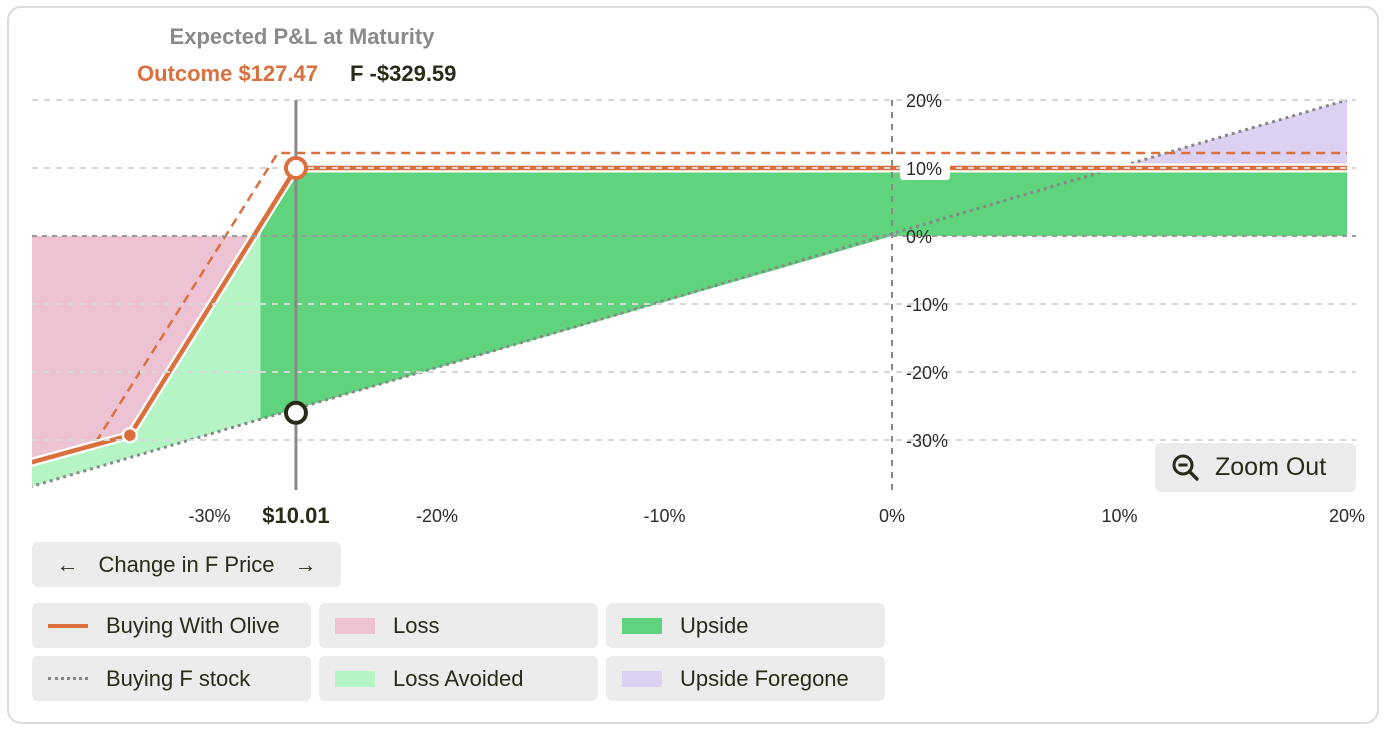 The image size is (1386, 730). Describe the element at coordinates (1347, 516) in the screenshot. I see `x-tick-label: 20%` at that location.